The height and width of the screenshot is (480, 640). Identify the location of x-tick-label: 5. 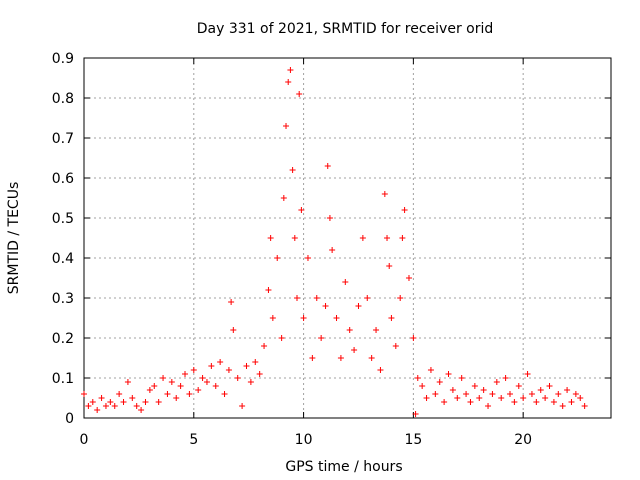
(193, 440).